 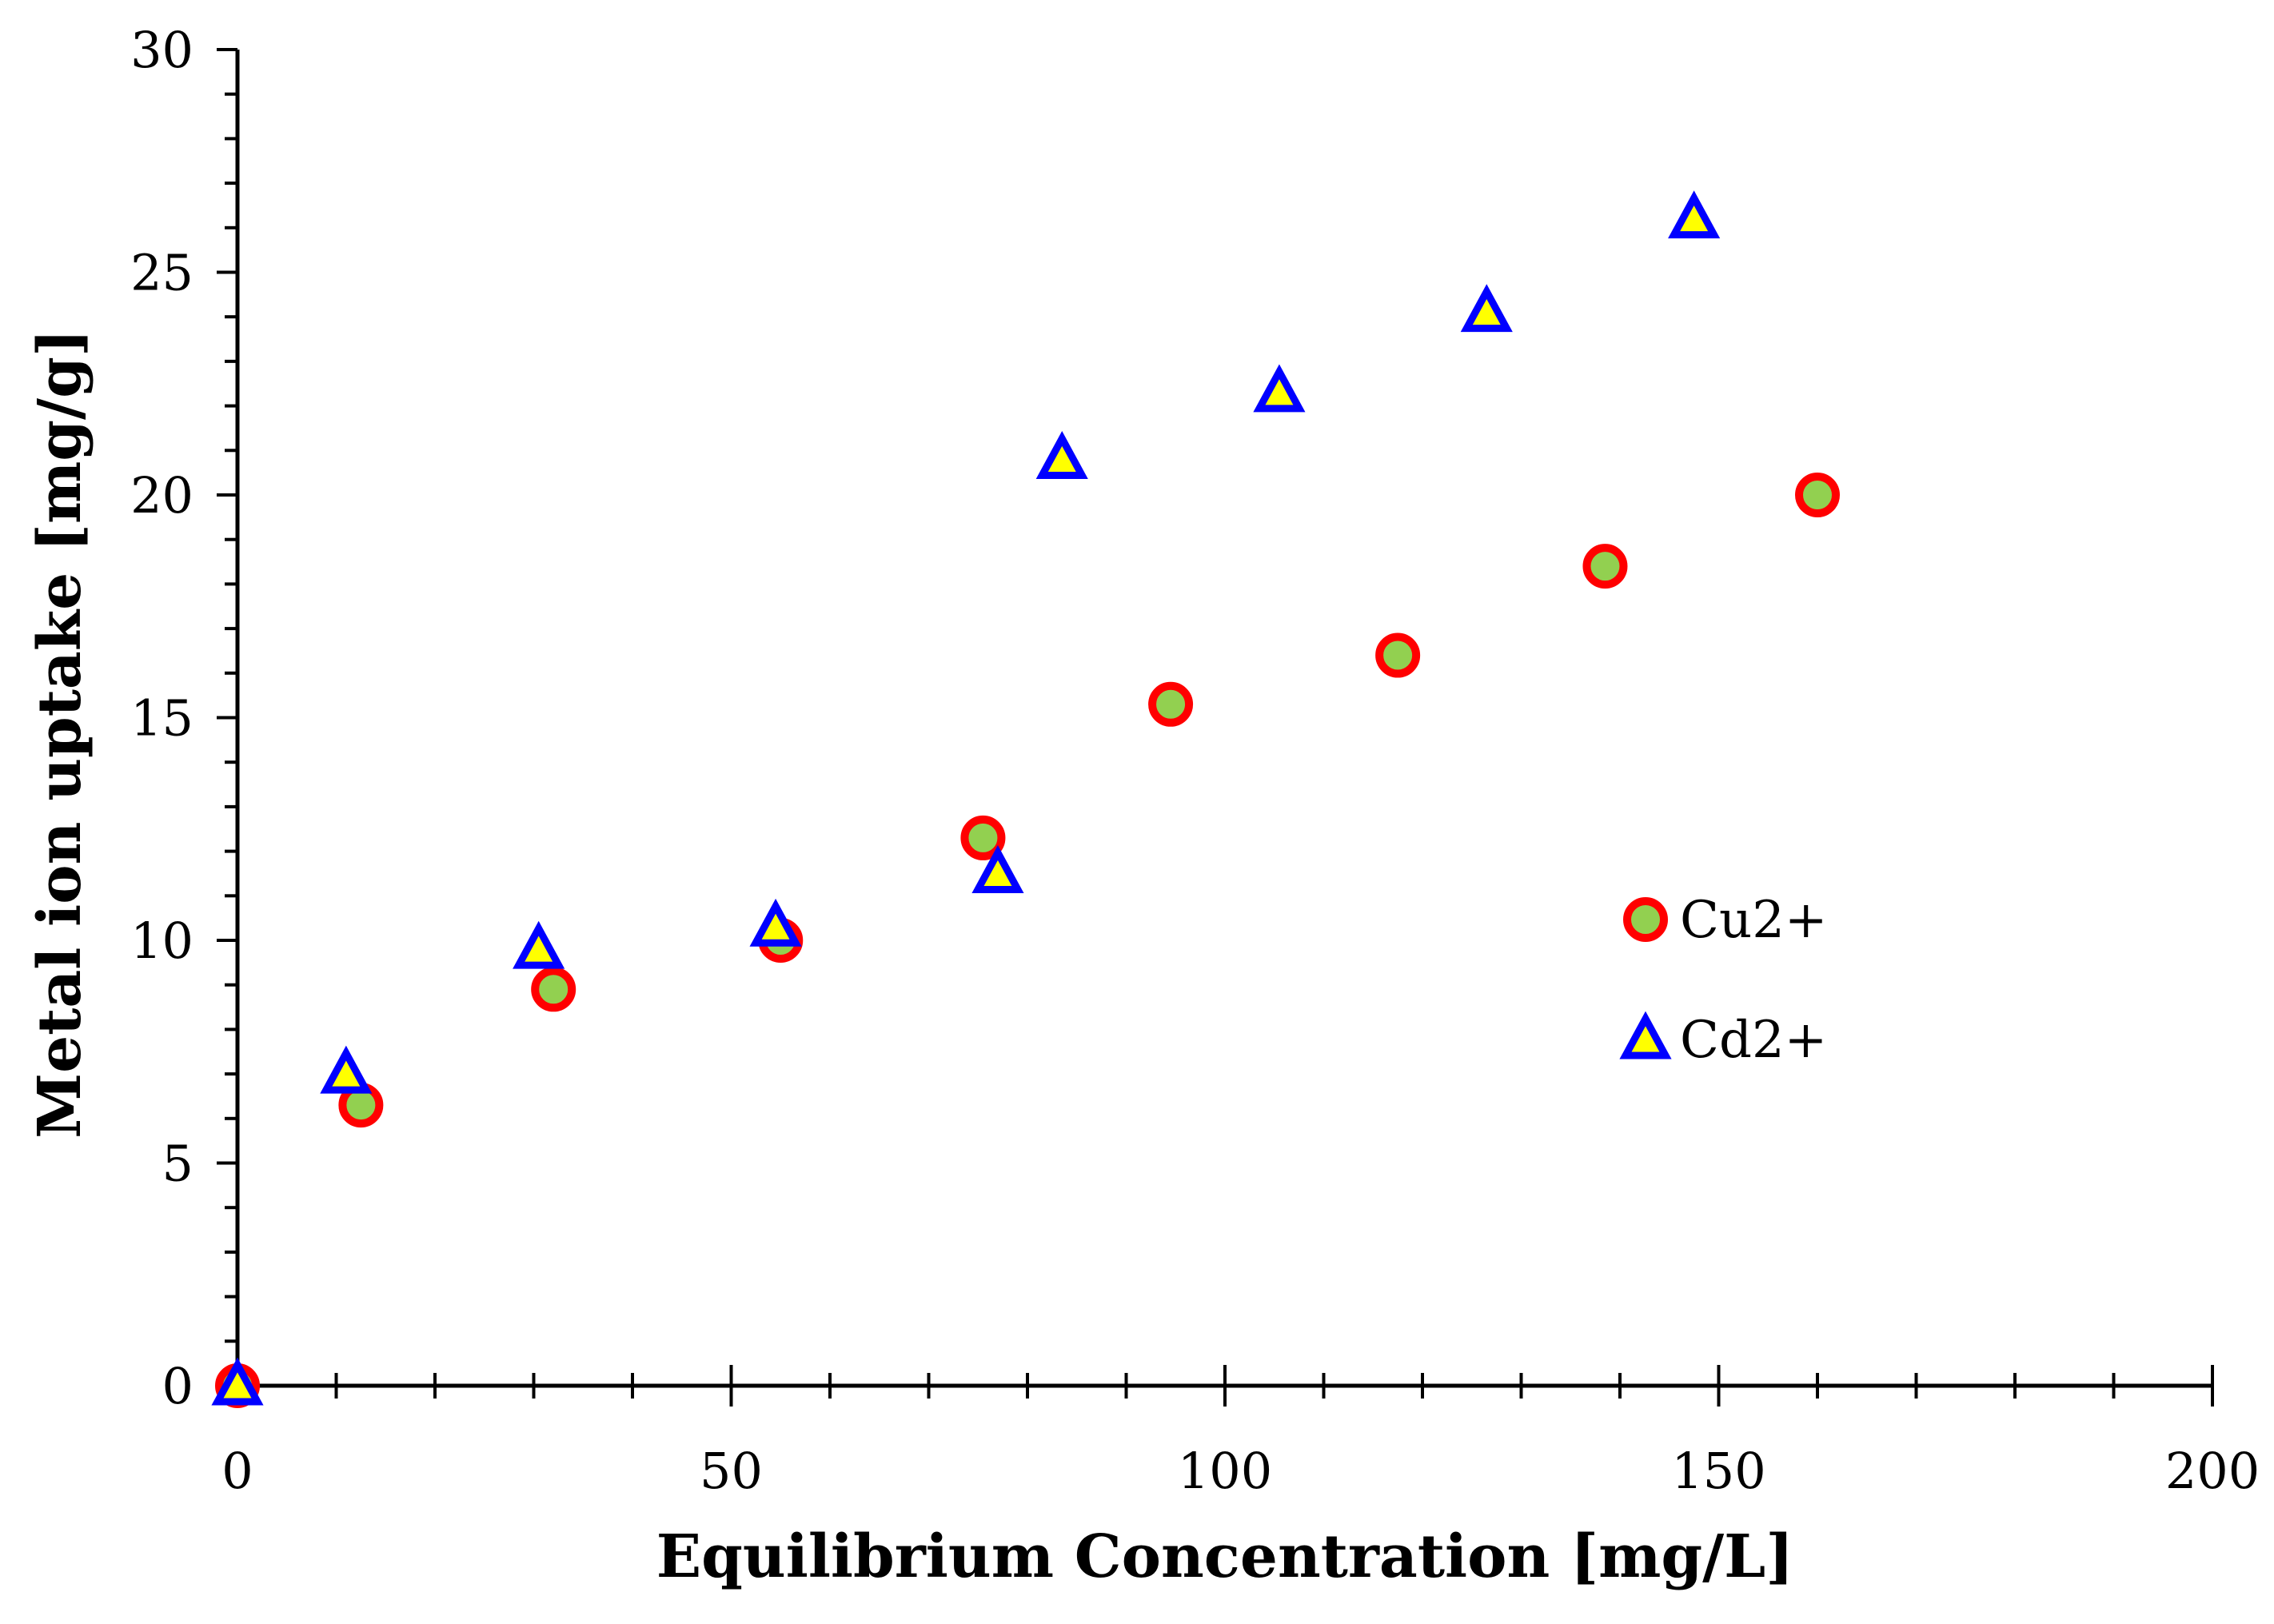 I want to click on legend-item-cd2: Cd2+, so click(x=1723, y=1040).